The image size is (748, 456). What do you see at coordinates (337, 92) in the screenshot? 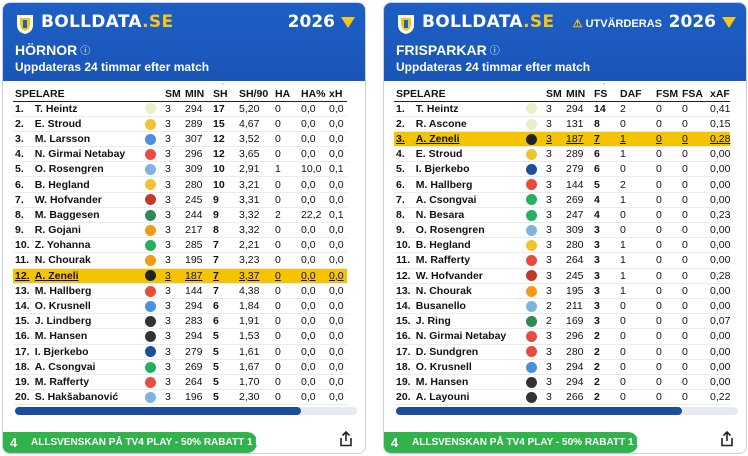
I see `column-header-xh: xH` at bounding box center [337, 92].